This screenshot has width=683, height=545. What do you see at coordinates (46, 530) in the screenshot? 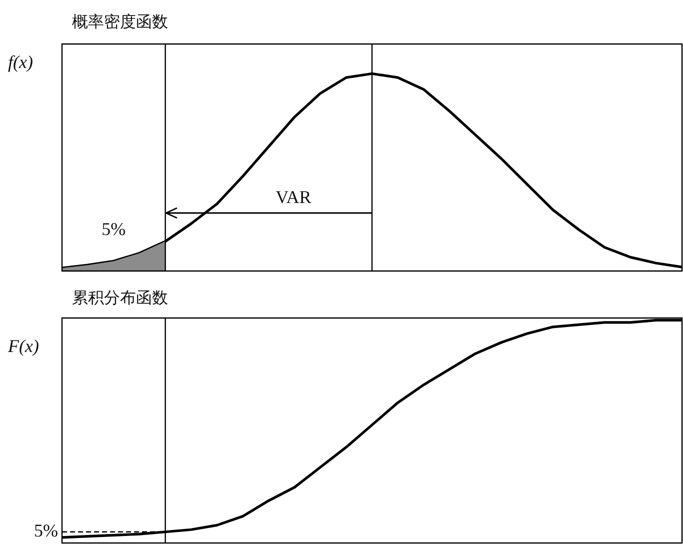
I see `ref-line-label: 5%` at bounding box center [46, 530].